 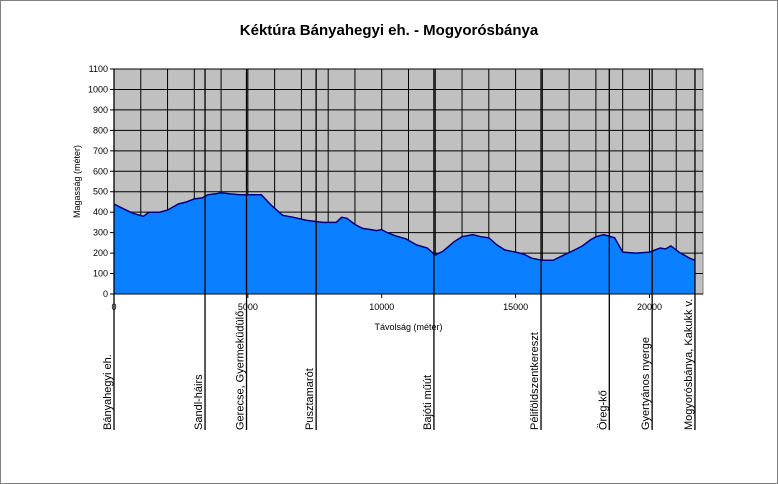 I want to click on waypoint-label: Bajóti műút, so click(x=428, y=402).